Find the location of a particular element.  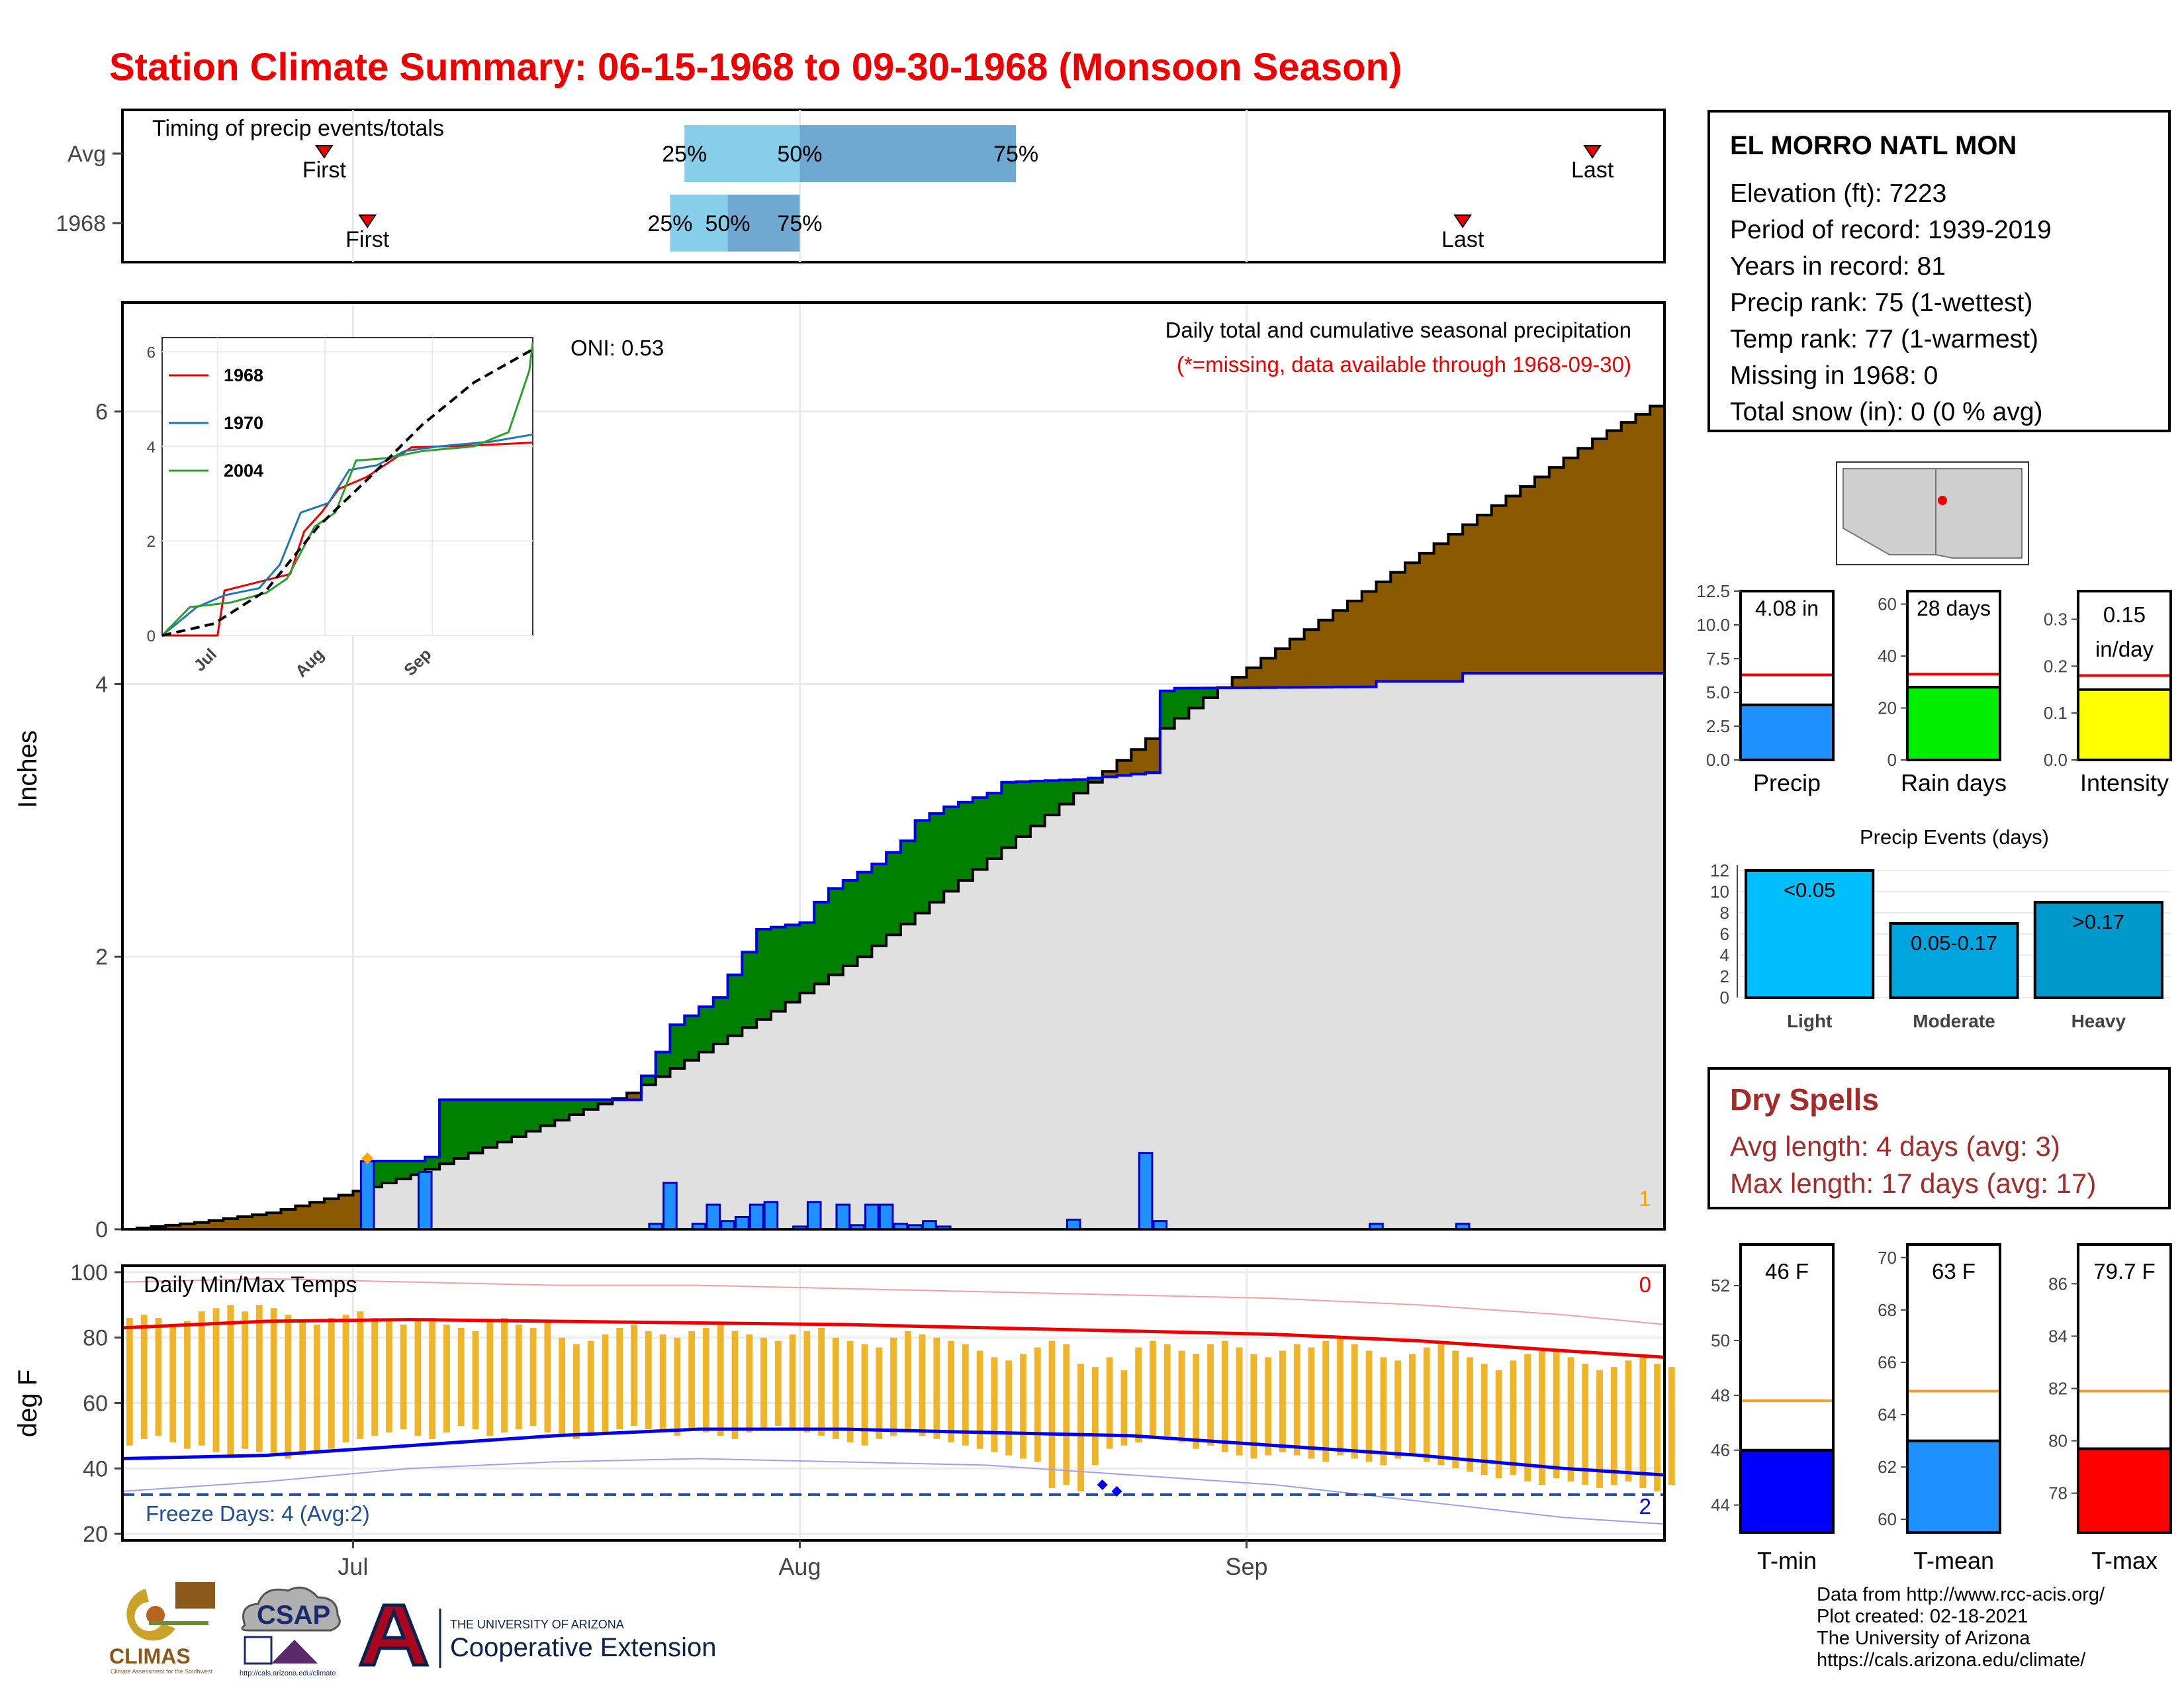

missing-data-marker is located at coordinates (368, 1158).